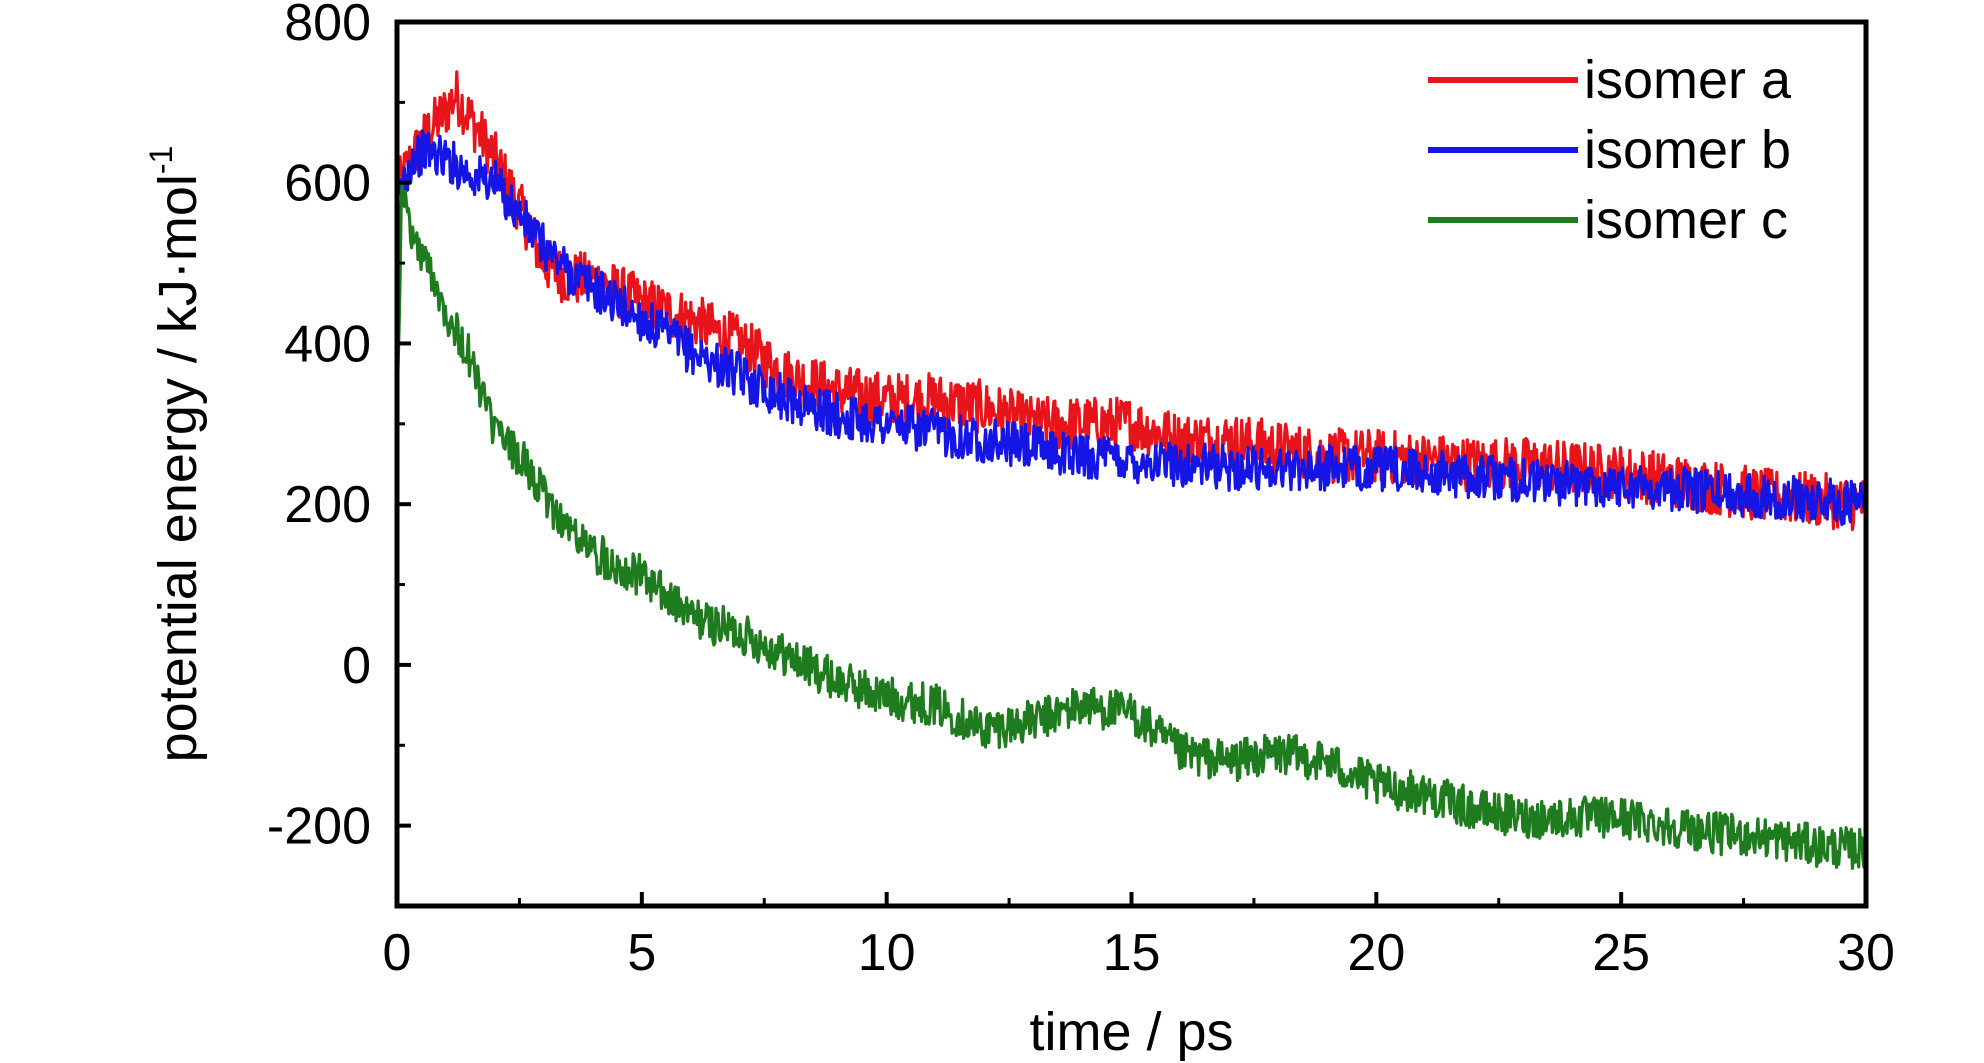  I want to click on y-tick-label: 200, so click(327, 505).